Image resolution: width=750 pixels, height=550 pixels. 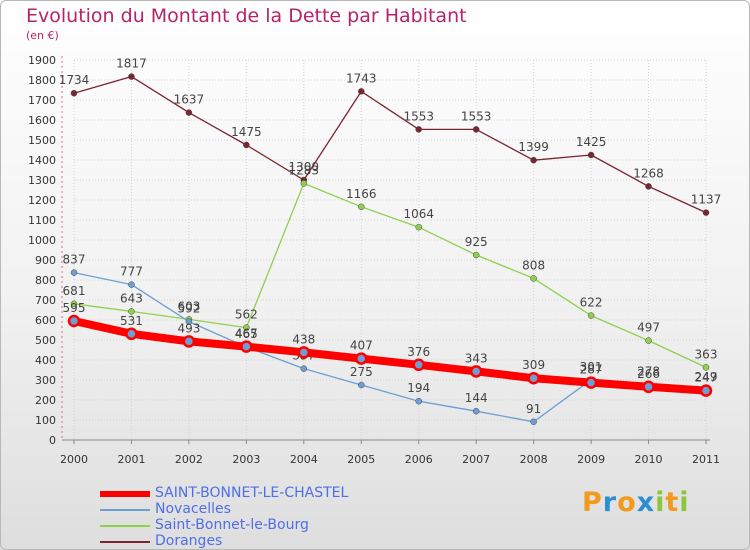 I want to click on unit-label: (en €), so click(x=42, y=35).